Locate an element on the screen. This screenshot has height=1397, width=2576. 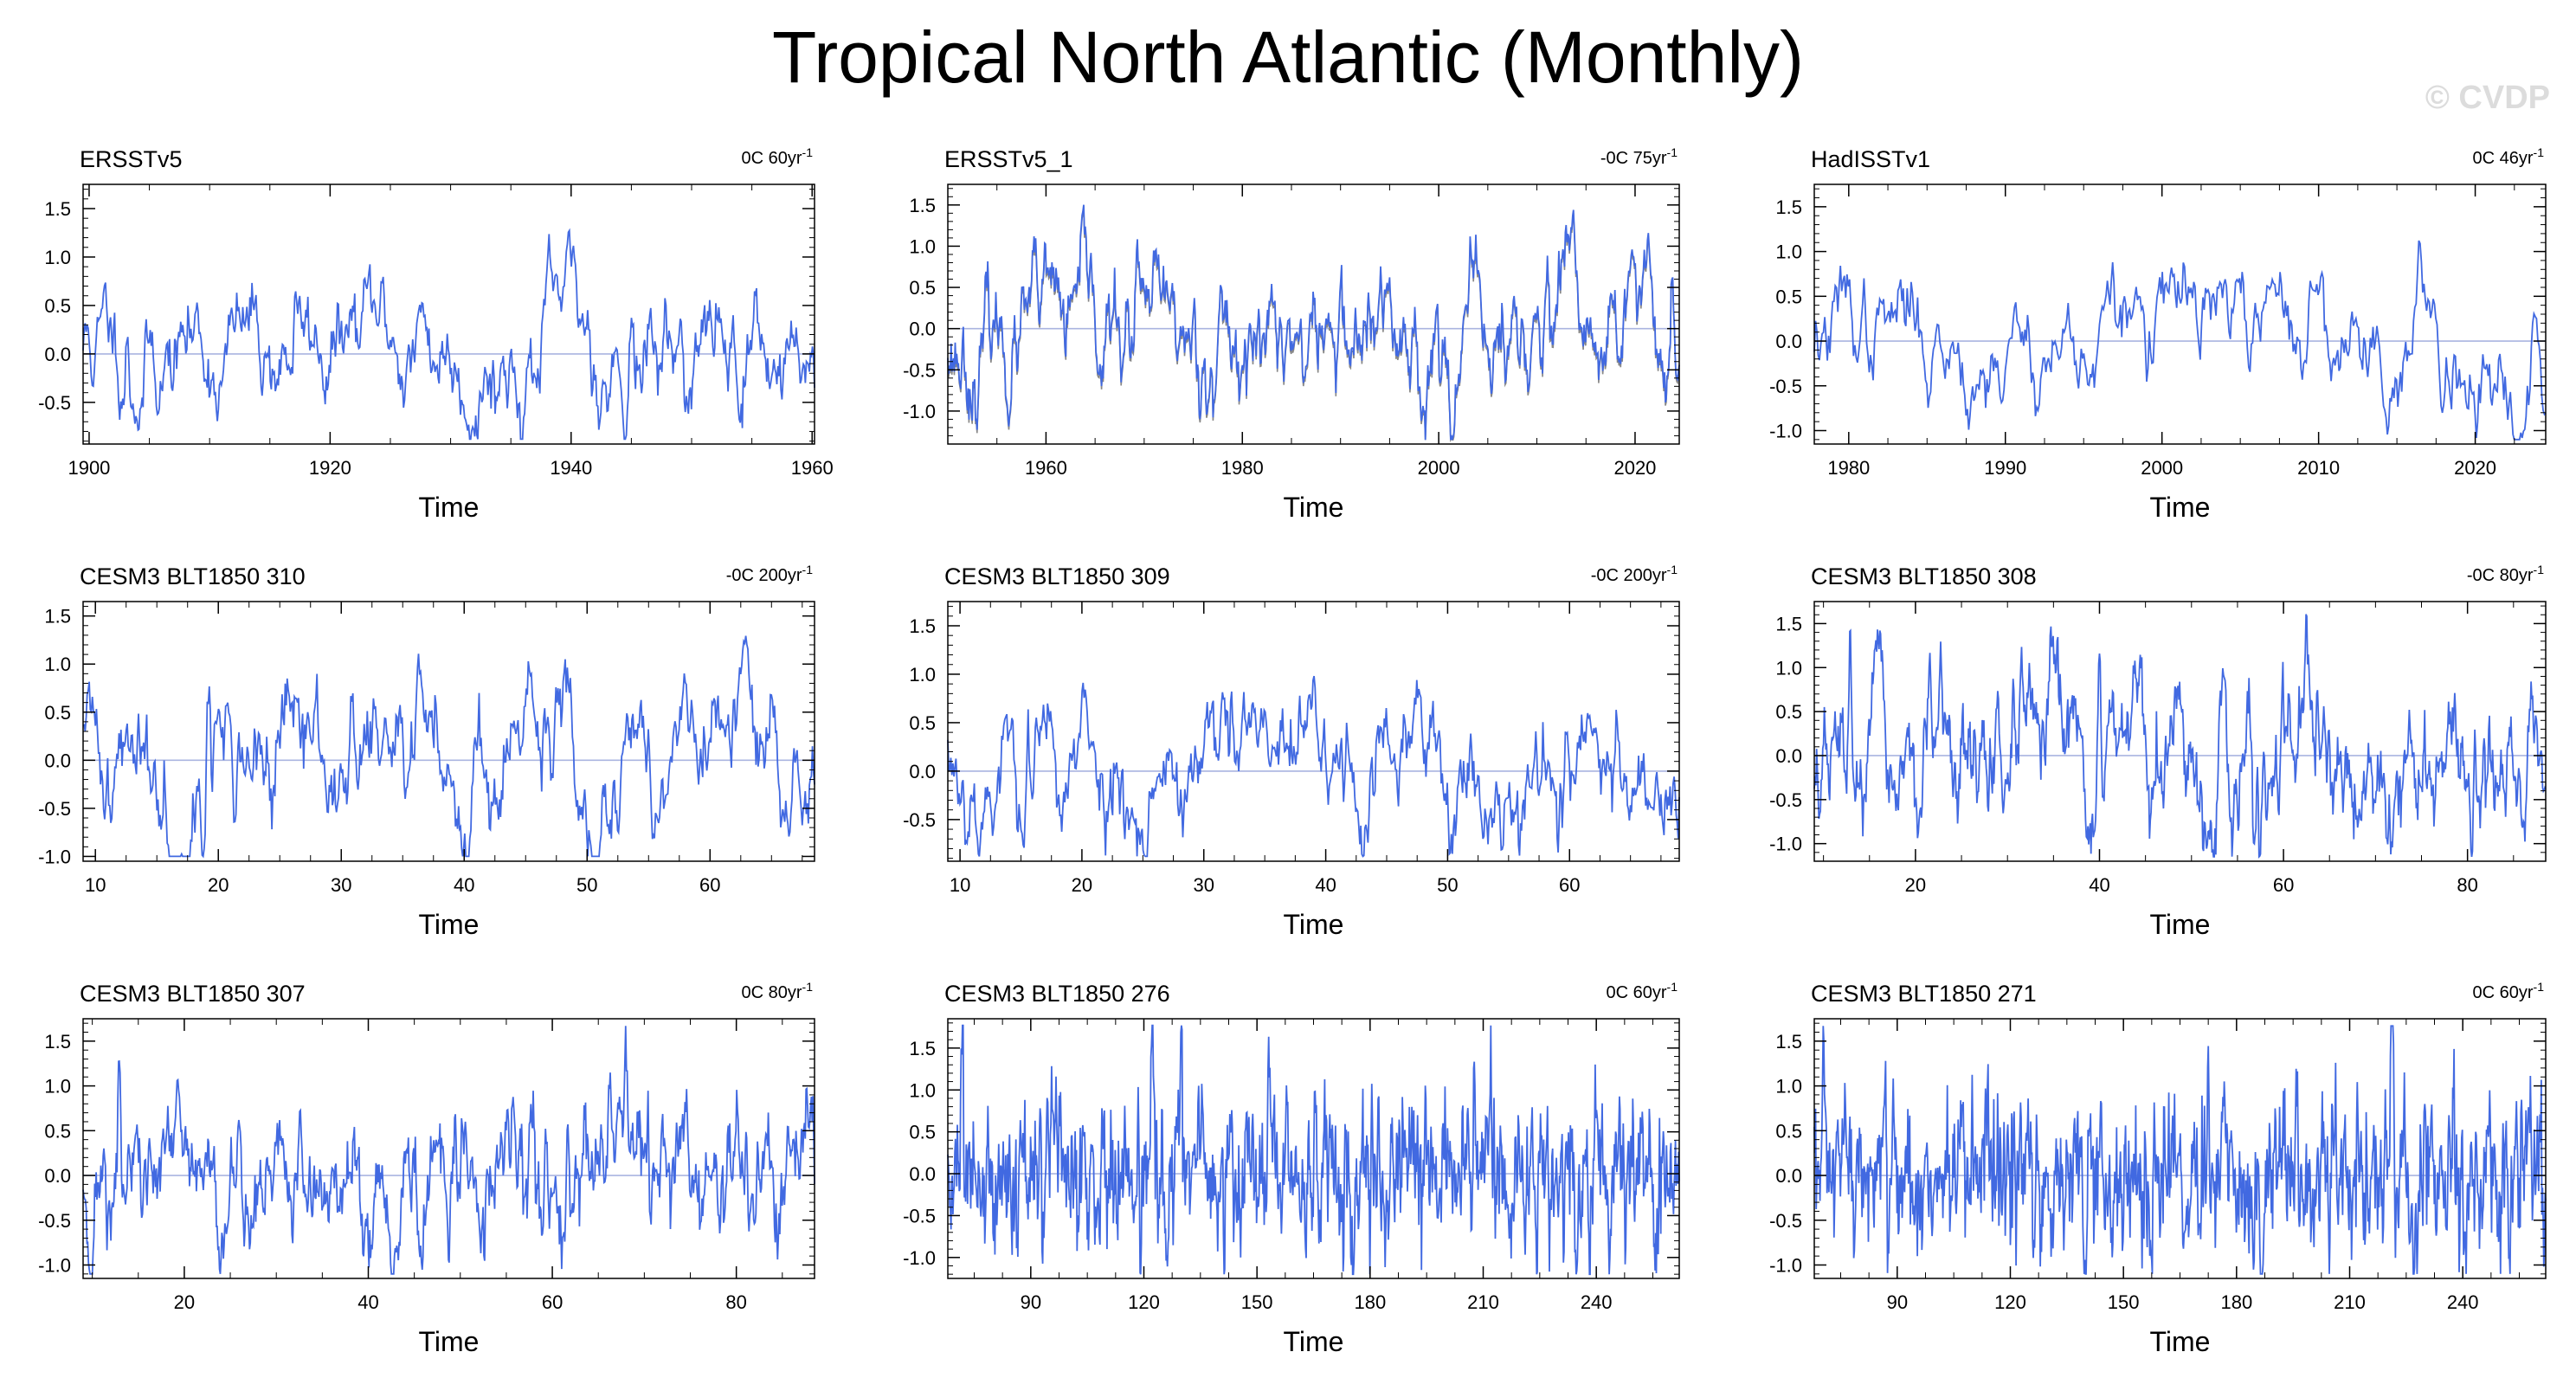
x-tick-label: 240 is located at coordinates (1597, 1302).